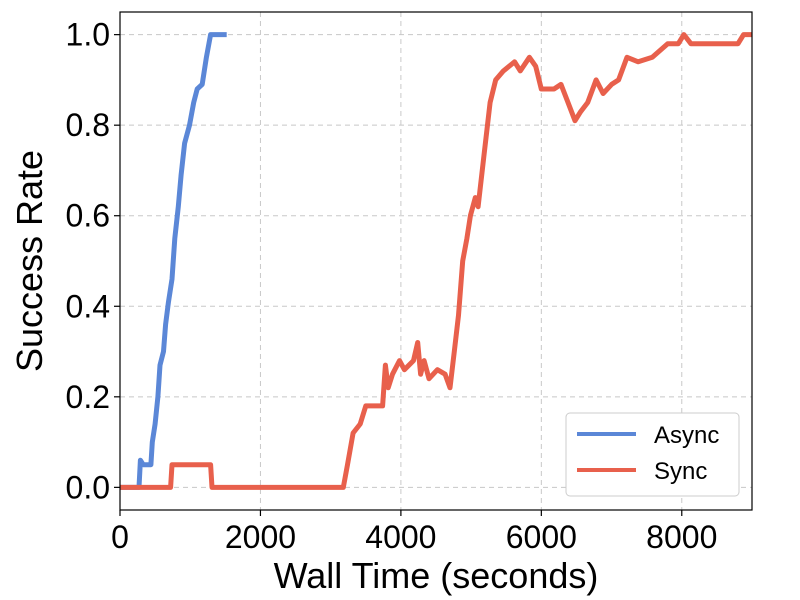 Image resolution: width=800 pixels, height=600 pixels. I want to click on y-tick-label: 0.0, so click(88, 487).